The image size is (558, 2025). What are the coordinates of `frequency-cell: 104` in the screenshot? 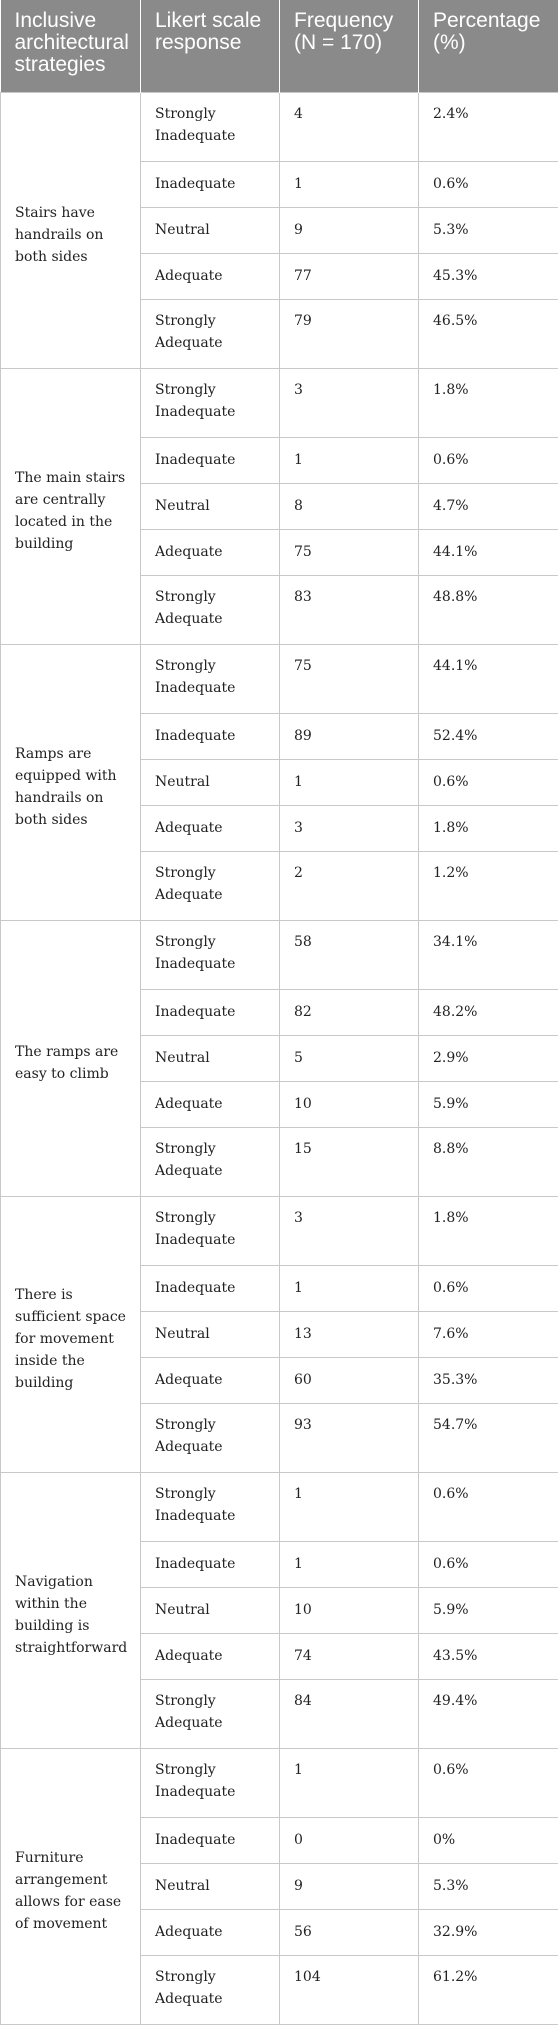 It's located at (349, 1989).